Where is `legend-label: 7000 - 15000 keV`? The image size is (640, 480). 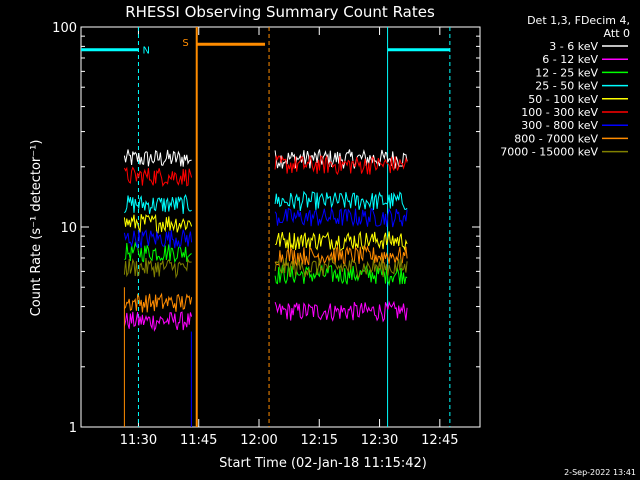
legend-label: 7000 - 15000 keV is located at coordinates (549, 152).